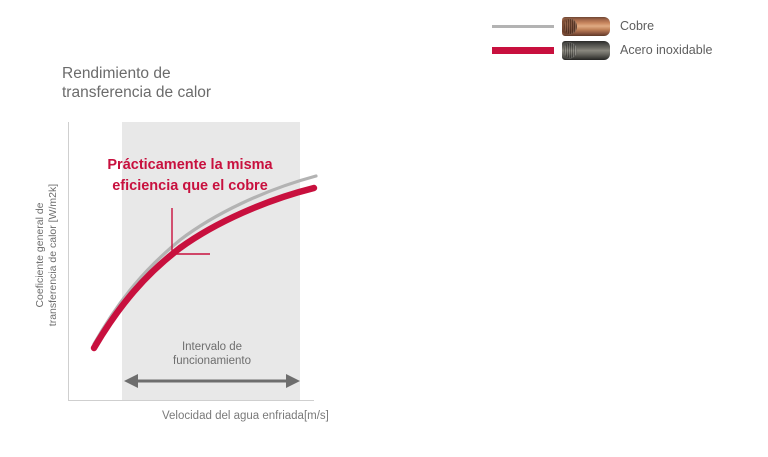  What do you see at coordinates (523, 26) in the screenshot?
I see `legend-line-swatch-cobre` at bounding box center [523, 26].